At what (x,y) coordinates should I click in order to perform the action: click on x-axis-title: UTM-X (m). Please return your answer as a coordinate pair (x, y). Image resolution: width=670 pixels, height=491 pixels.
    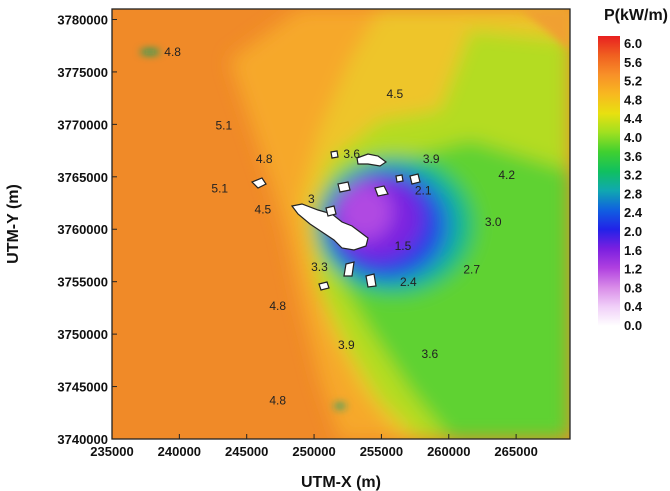
    Looking at the image, I should click on (341, 482).